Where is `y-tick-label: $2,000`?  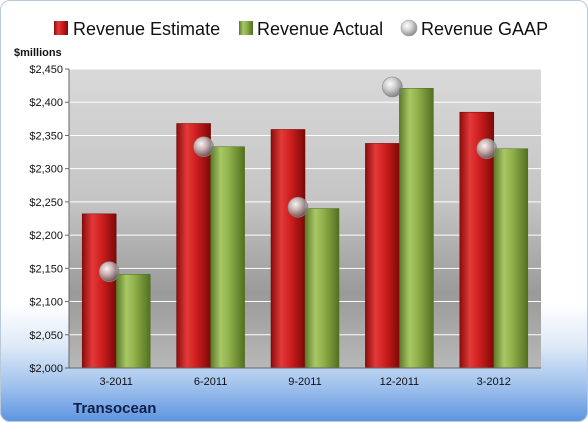
y-tick-label: $2,000 is located at coordinates (46, 369).